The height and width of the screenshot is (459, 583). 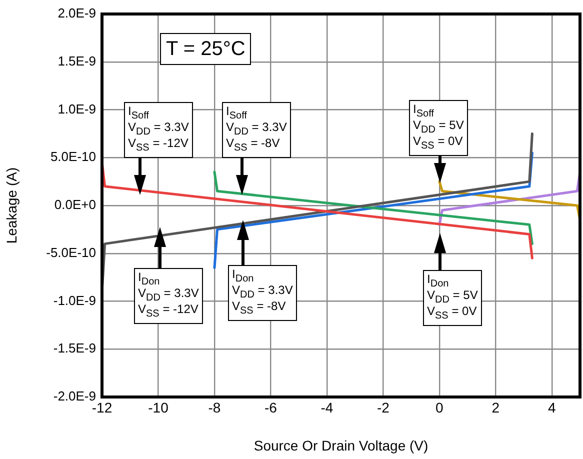 I want to click on x-tick-label: 4, so click(x=552, y=407).